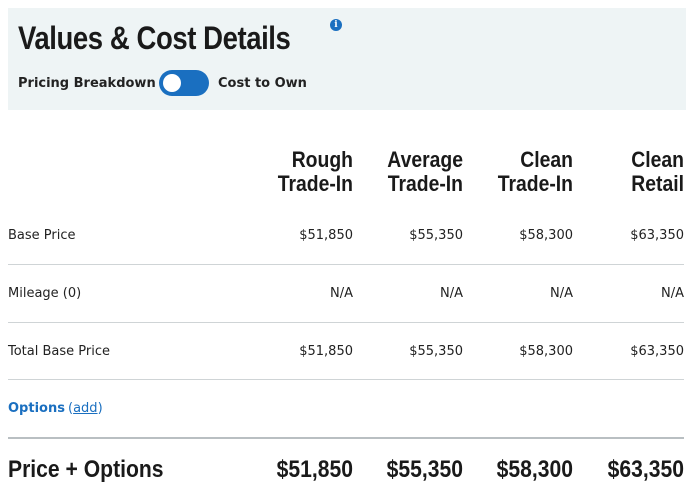  Describe the element at coordinates (535, 171) in the screenshot. I see `column-header-clean-trade-in: Clean Trade-In` at that location.